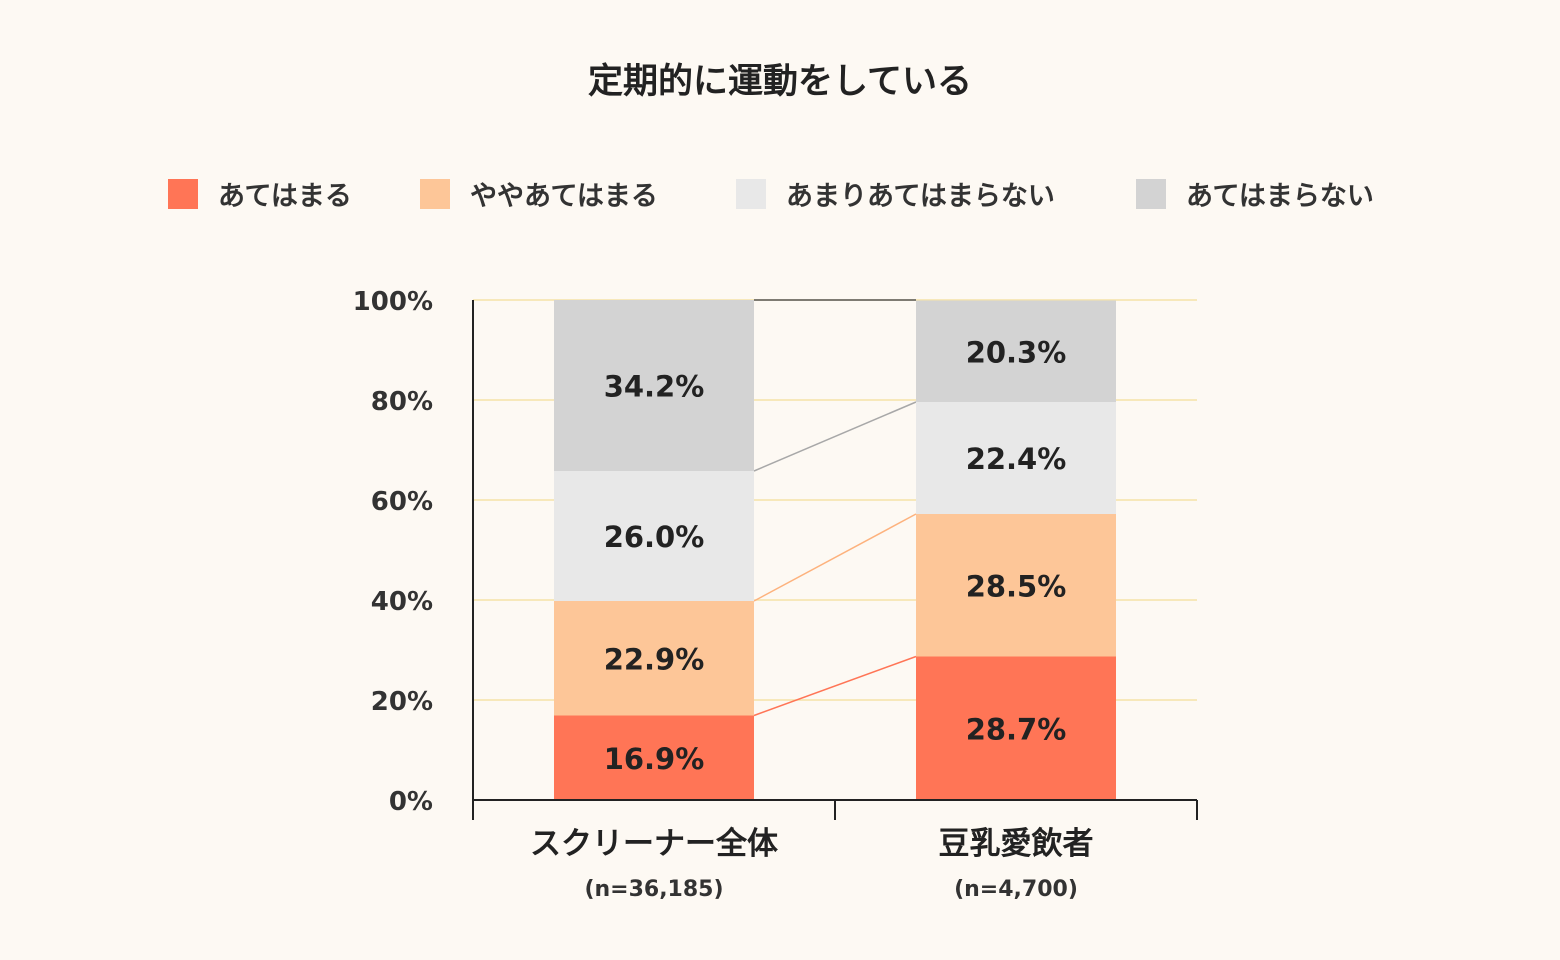  Describe the element at coordinates (835, 508) in the screenshot. I see `connector-lines` at that location.